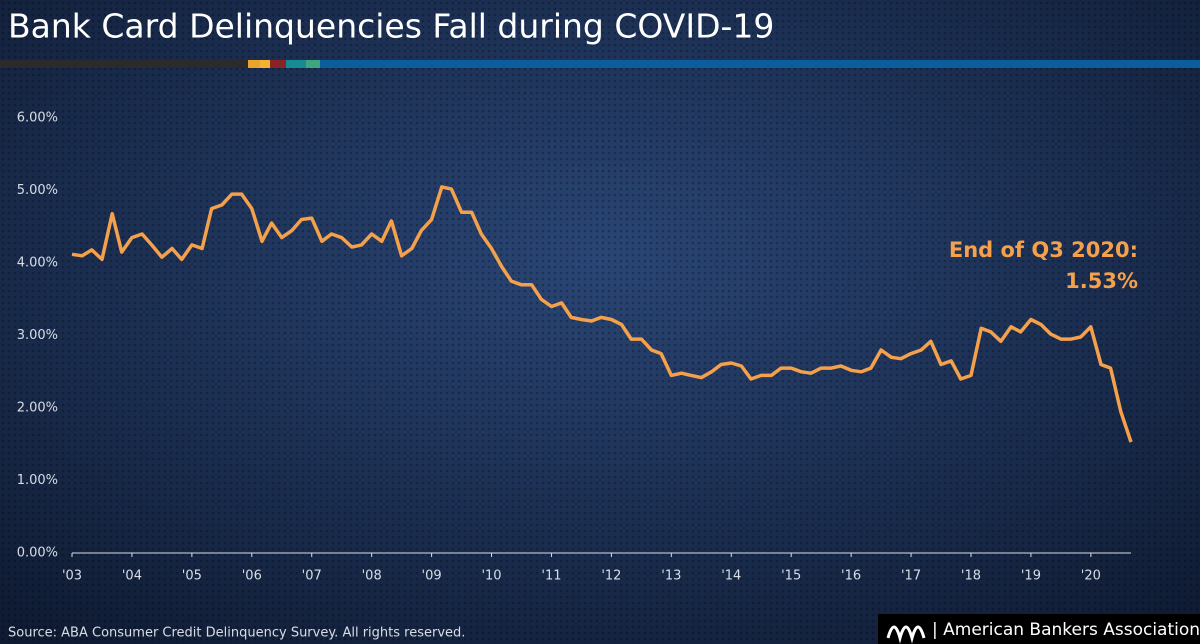 The width and height of the screenshot is (1200, 644). What do you see at coordinates (551, 576) in the screenshot?
I see `x-tick-label: '11` at bounding box center [551, 576].